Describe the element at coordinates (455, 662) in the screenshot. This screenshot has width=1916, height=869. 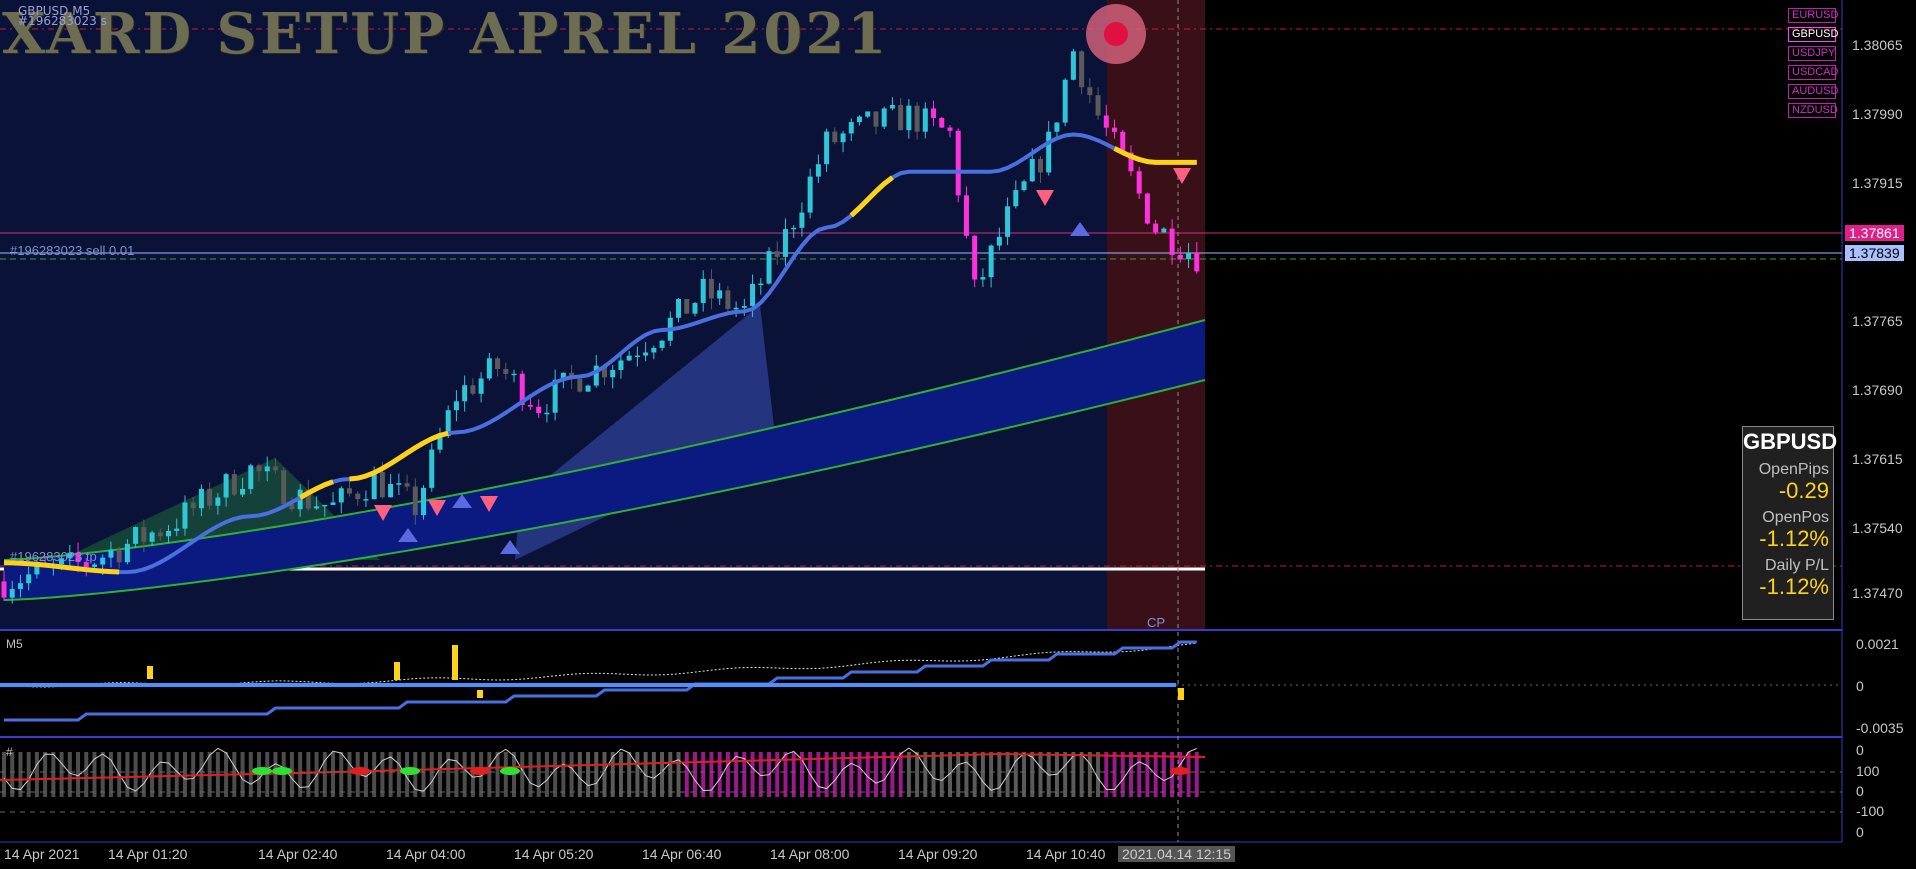
I see `subwindow1-histogram-bar` at that location.